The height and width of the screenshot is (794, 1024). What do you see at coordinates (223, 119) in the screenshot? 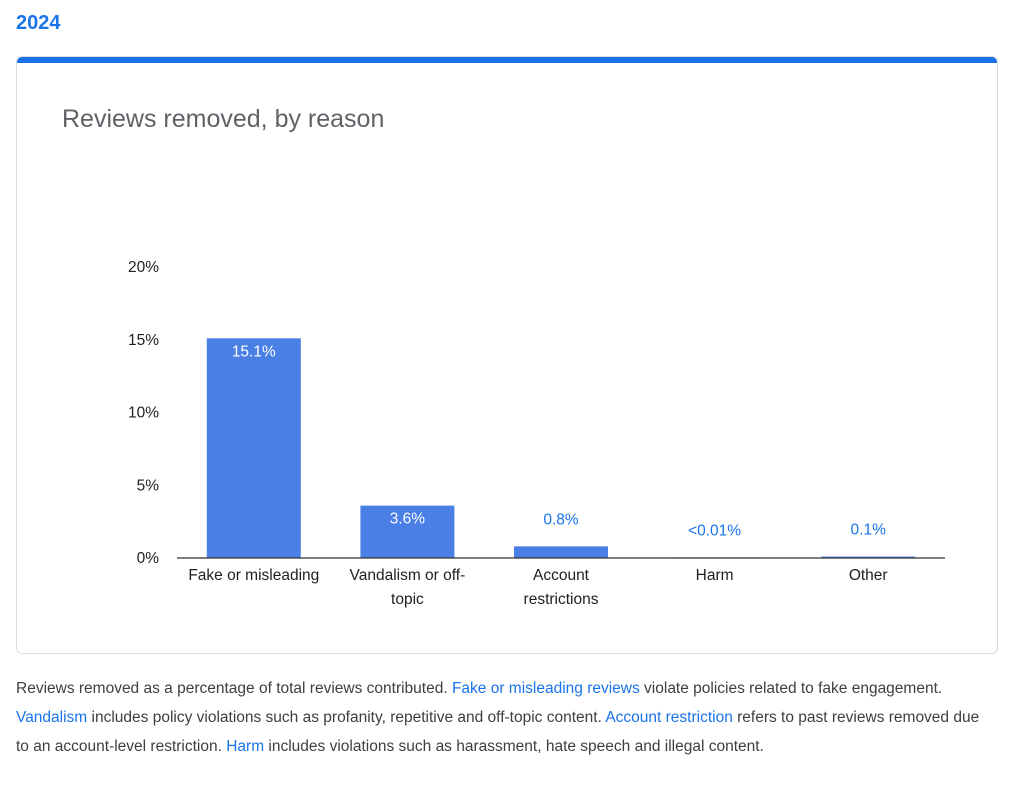
I see `chart-title: Reviews removed, by reason` at bounding box center [223, 119].